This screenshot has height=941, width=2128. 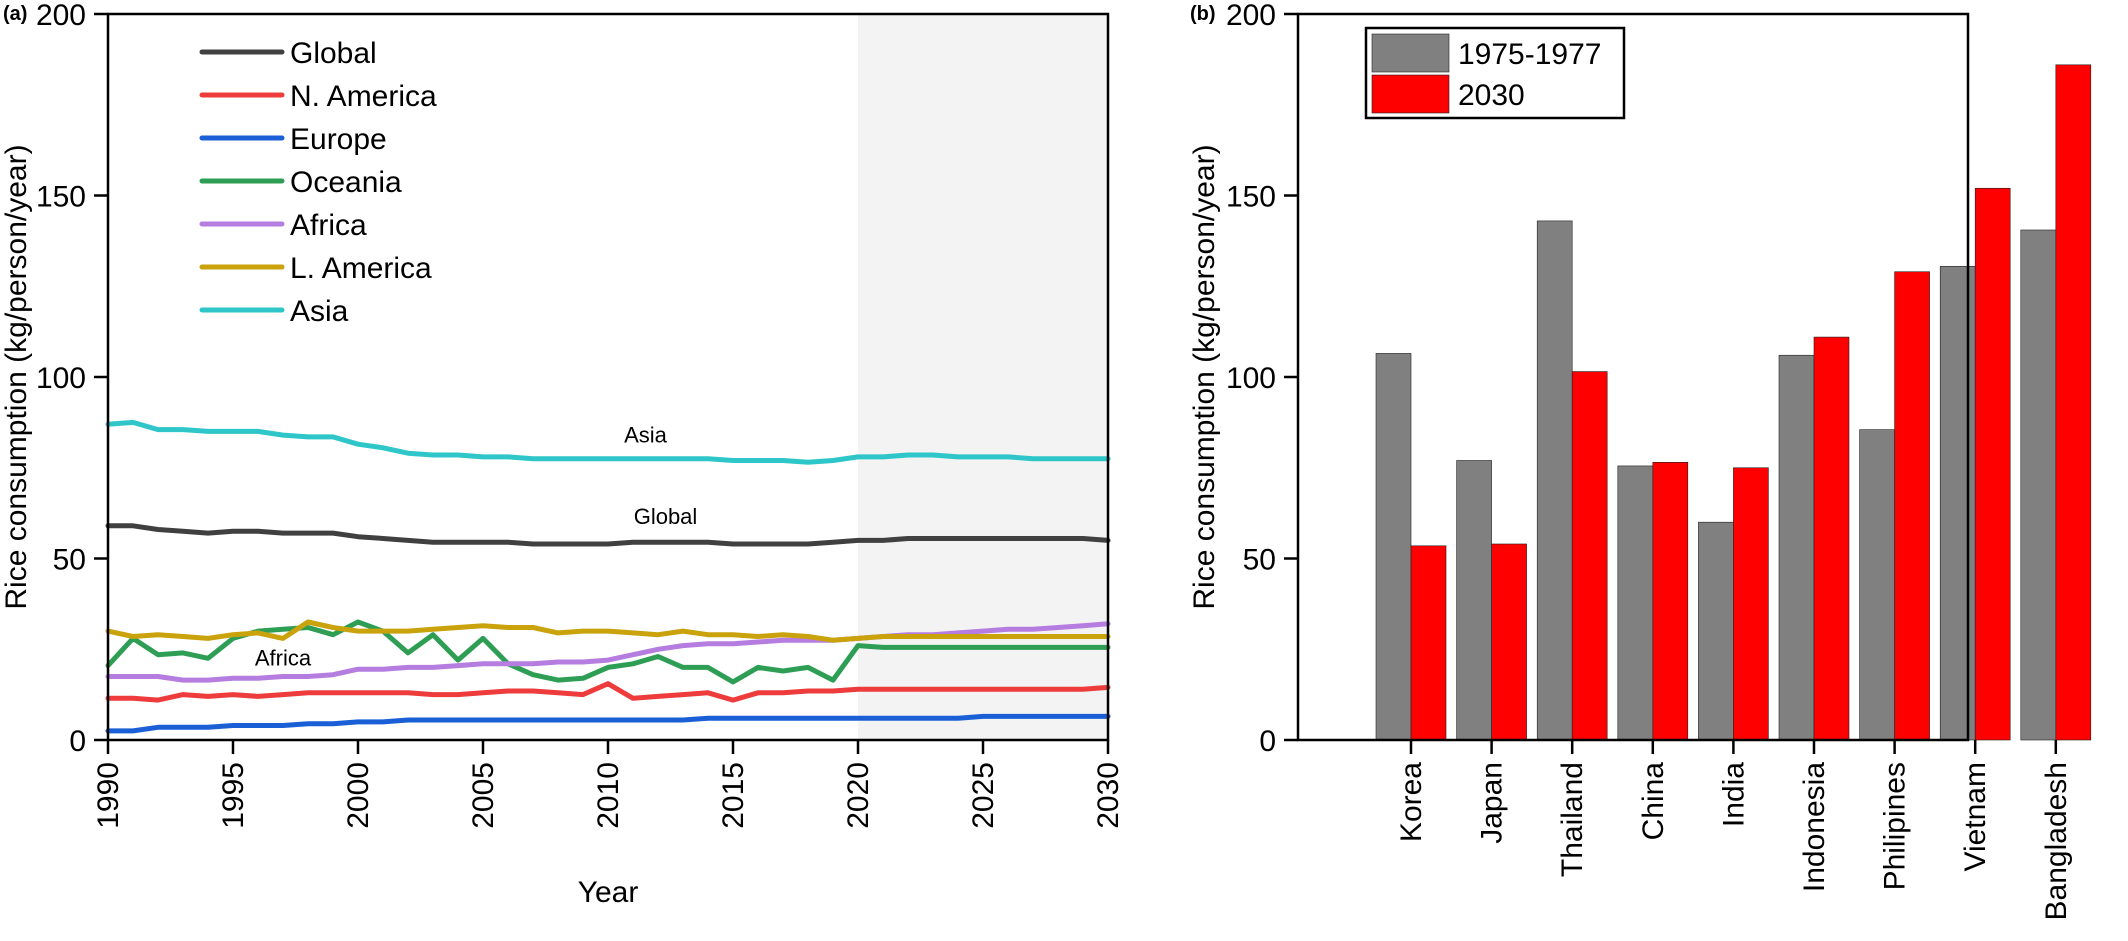 I want to click on y-tick-label-a: 0, so click(x=77, y=741).